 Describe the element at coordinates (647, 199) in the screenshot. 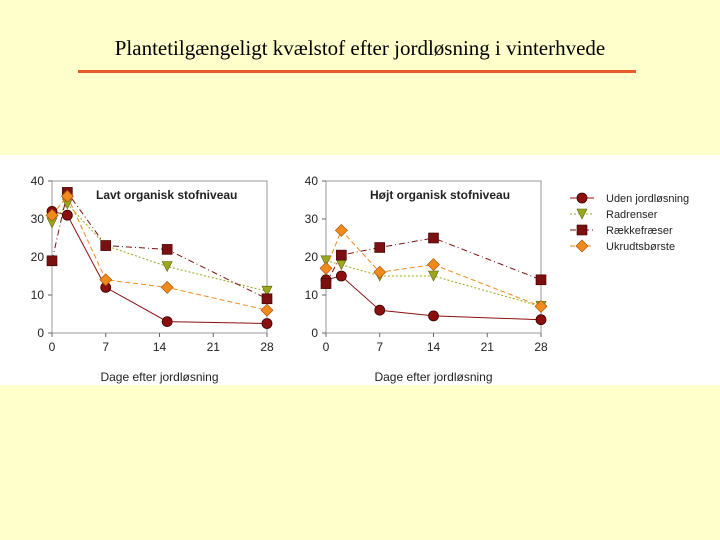

I see `legend-label: Uden jordløsning` at that location.